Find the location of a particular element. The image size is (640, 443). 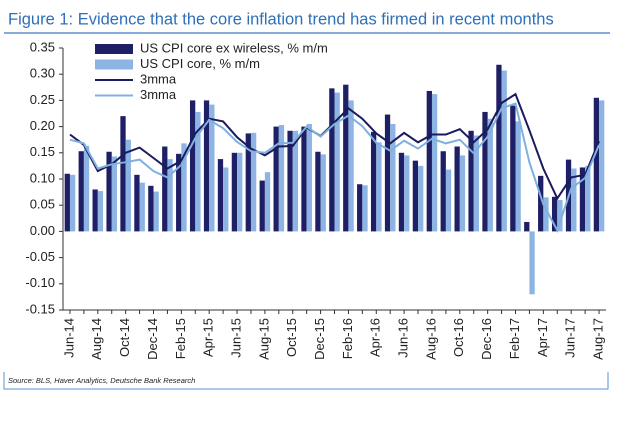

y-tick-label: 0.35 is located at coordinates (42, 46).